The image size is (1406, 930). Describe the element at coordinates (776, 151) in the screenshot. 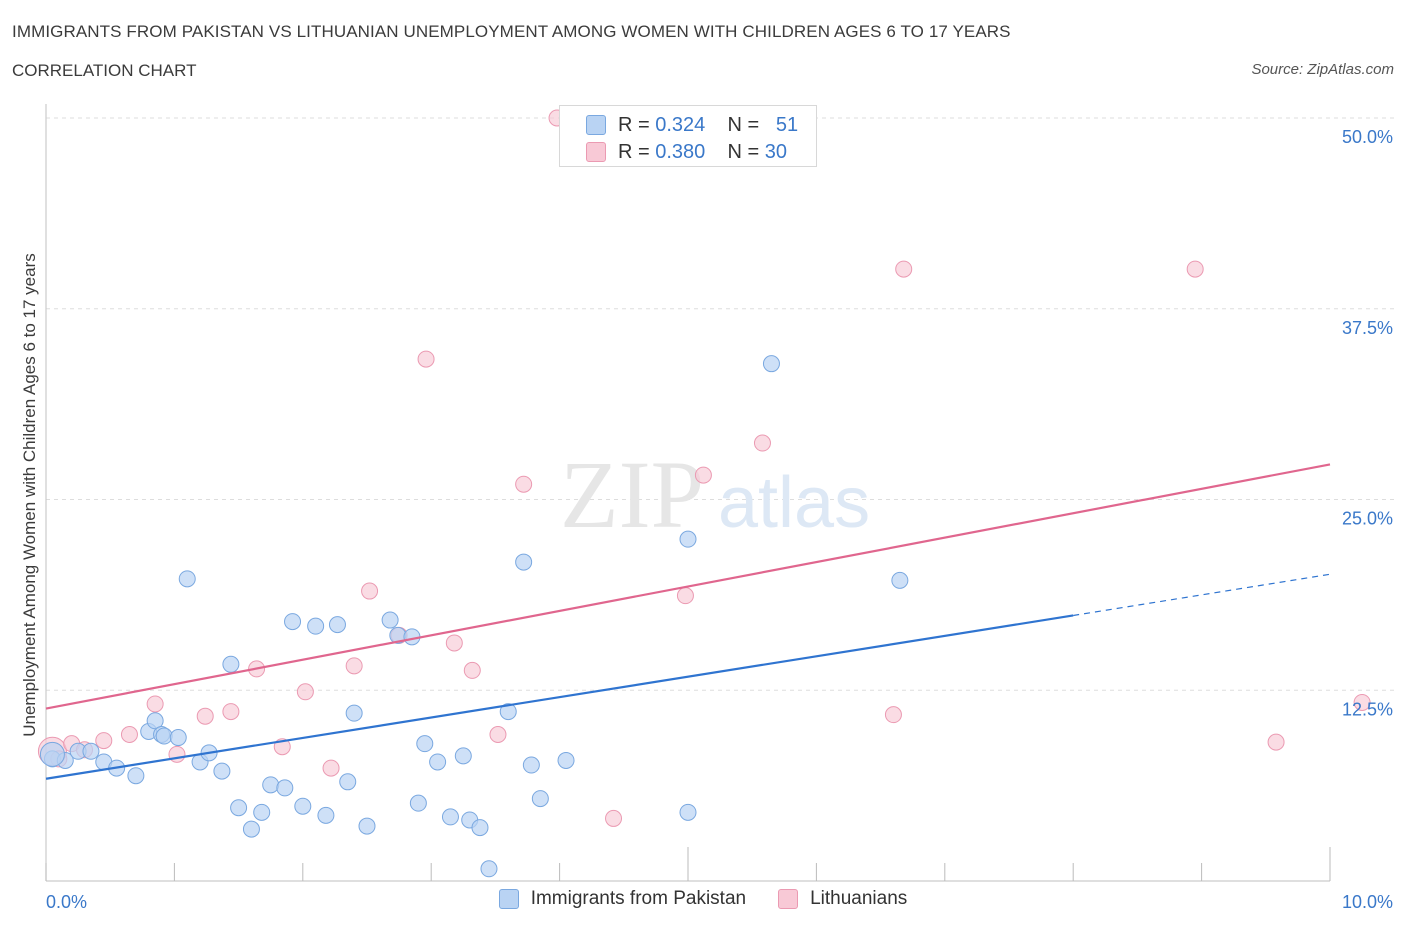

I see `n-value: 30` at that location.